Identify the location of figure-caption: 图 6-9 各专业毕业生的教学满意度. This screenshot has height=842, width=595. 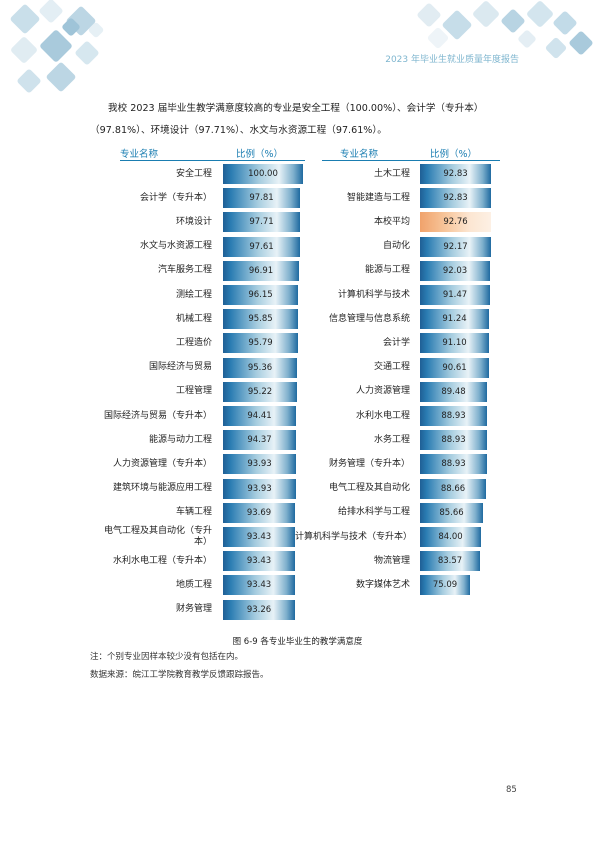
(297, 642).